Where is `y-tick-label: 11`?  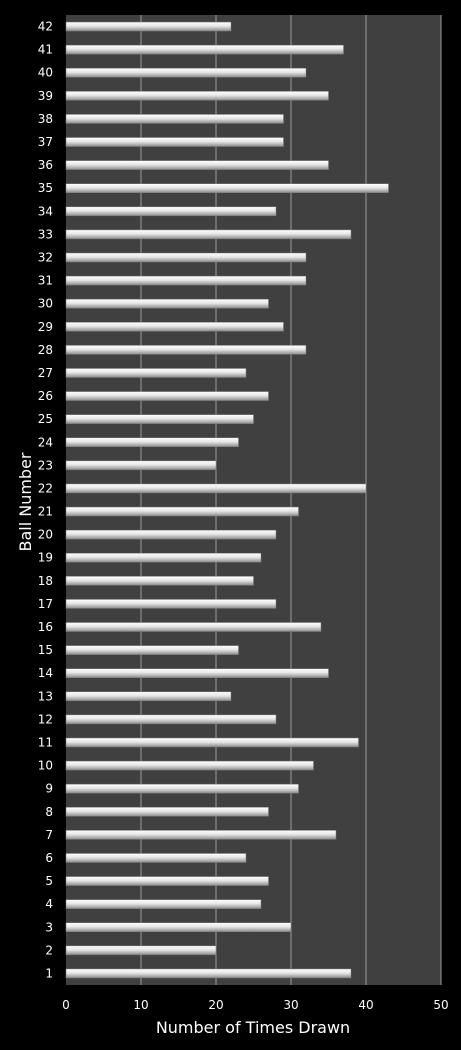
y-tick-label: 11 is located at coordinates (45, 743).